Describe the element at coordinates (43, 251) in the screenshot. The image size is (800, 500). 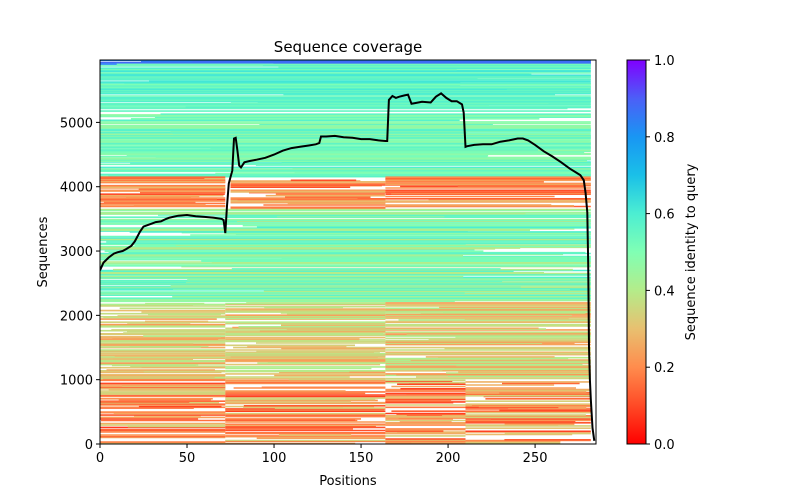
I see `y-axis-label: Sequences` at that location.